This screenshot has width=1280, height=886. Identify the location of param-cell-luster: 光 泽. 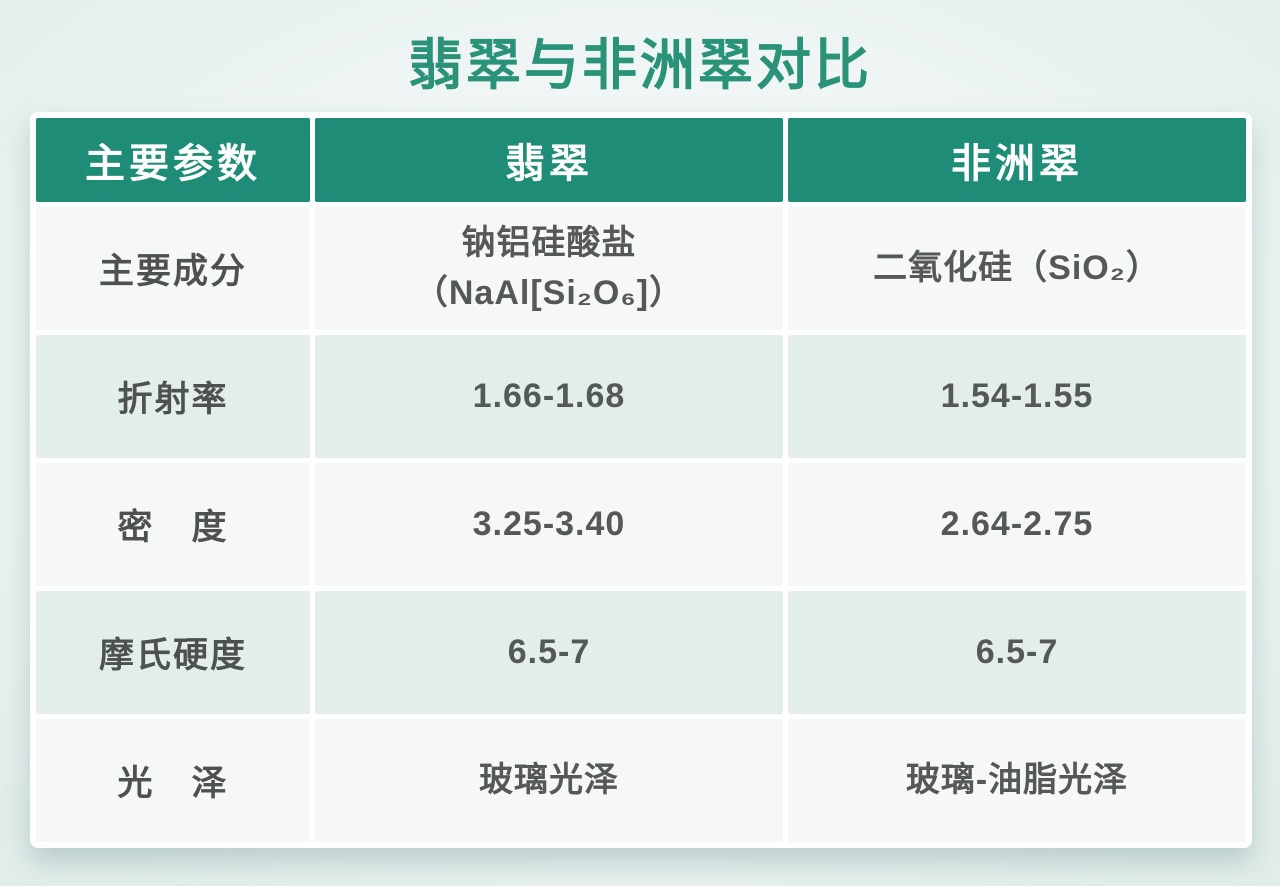
(173, 780).